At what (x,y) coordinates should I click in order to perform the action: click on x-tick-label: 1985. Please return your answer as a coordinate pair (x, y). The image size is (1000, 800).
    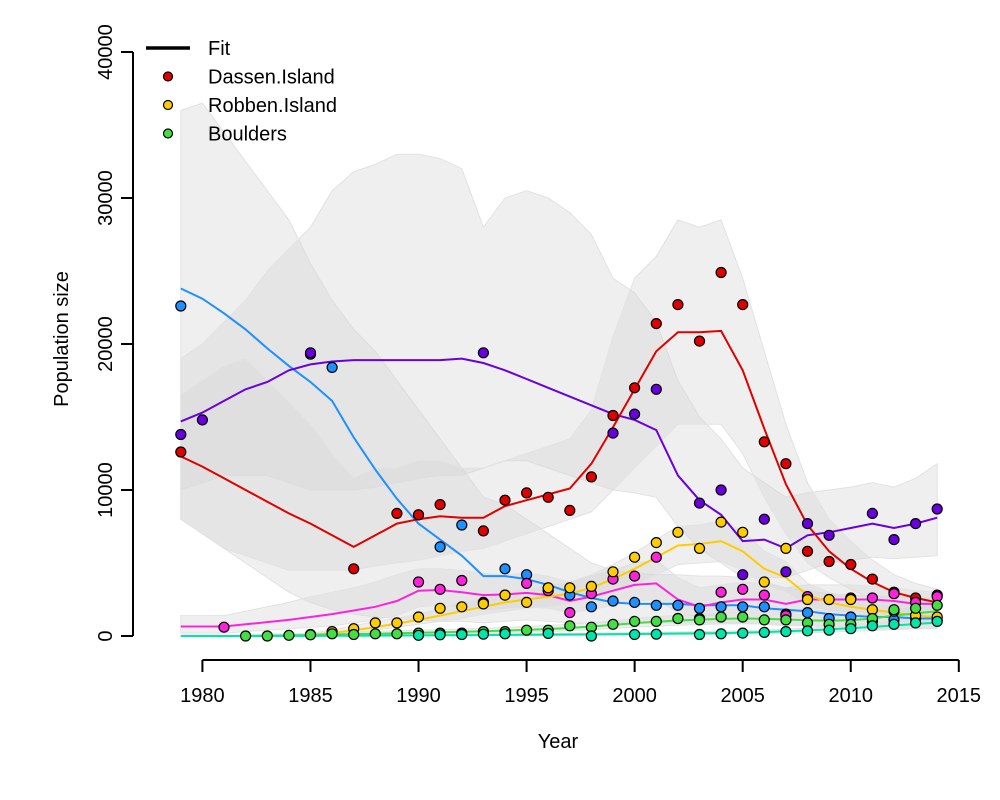
    Looking at the image, I should click on (310, 696).